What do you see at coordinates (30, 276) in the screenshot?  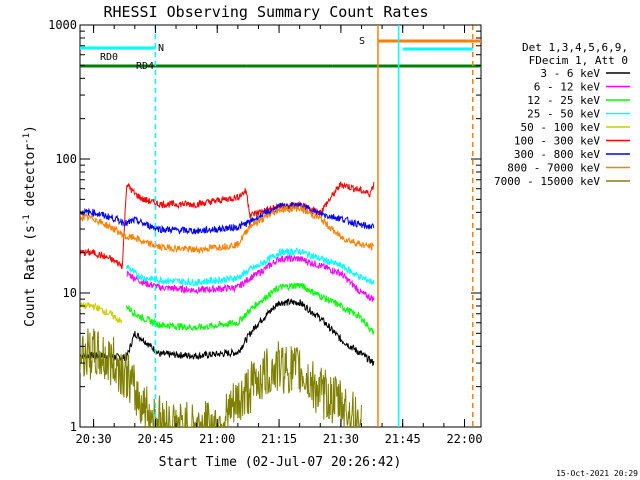 I see `y-axis-label-main: Count Rate (s` at bounding box center [30, 276].